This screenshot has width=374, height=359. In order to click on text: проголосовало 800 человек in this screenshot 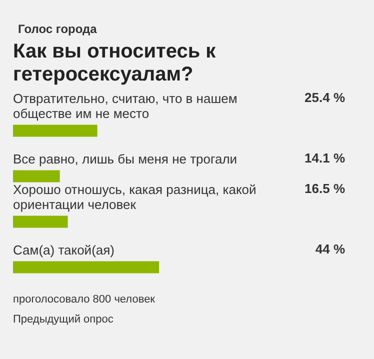, I will do `click(84, 300)`.